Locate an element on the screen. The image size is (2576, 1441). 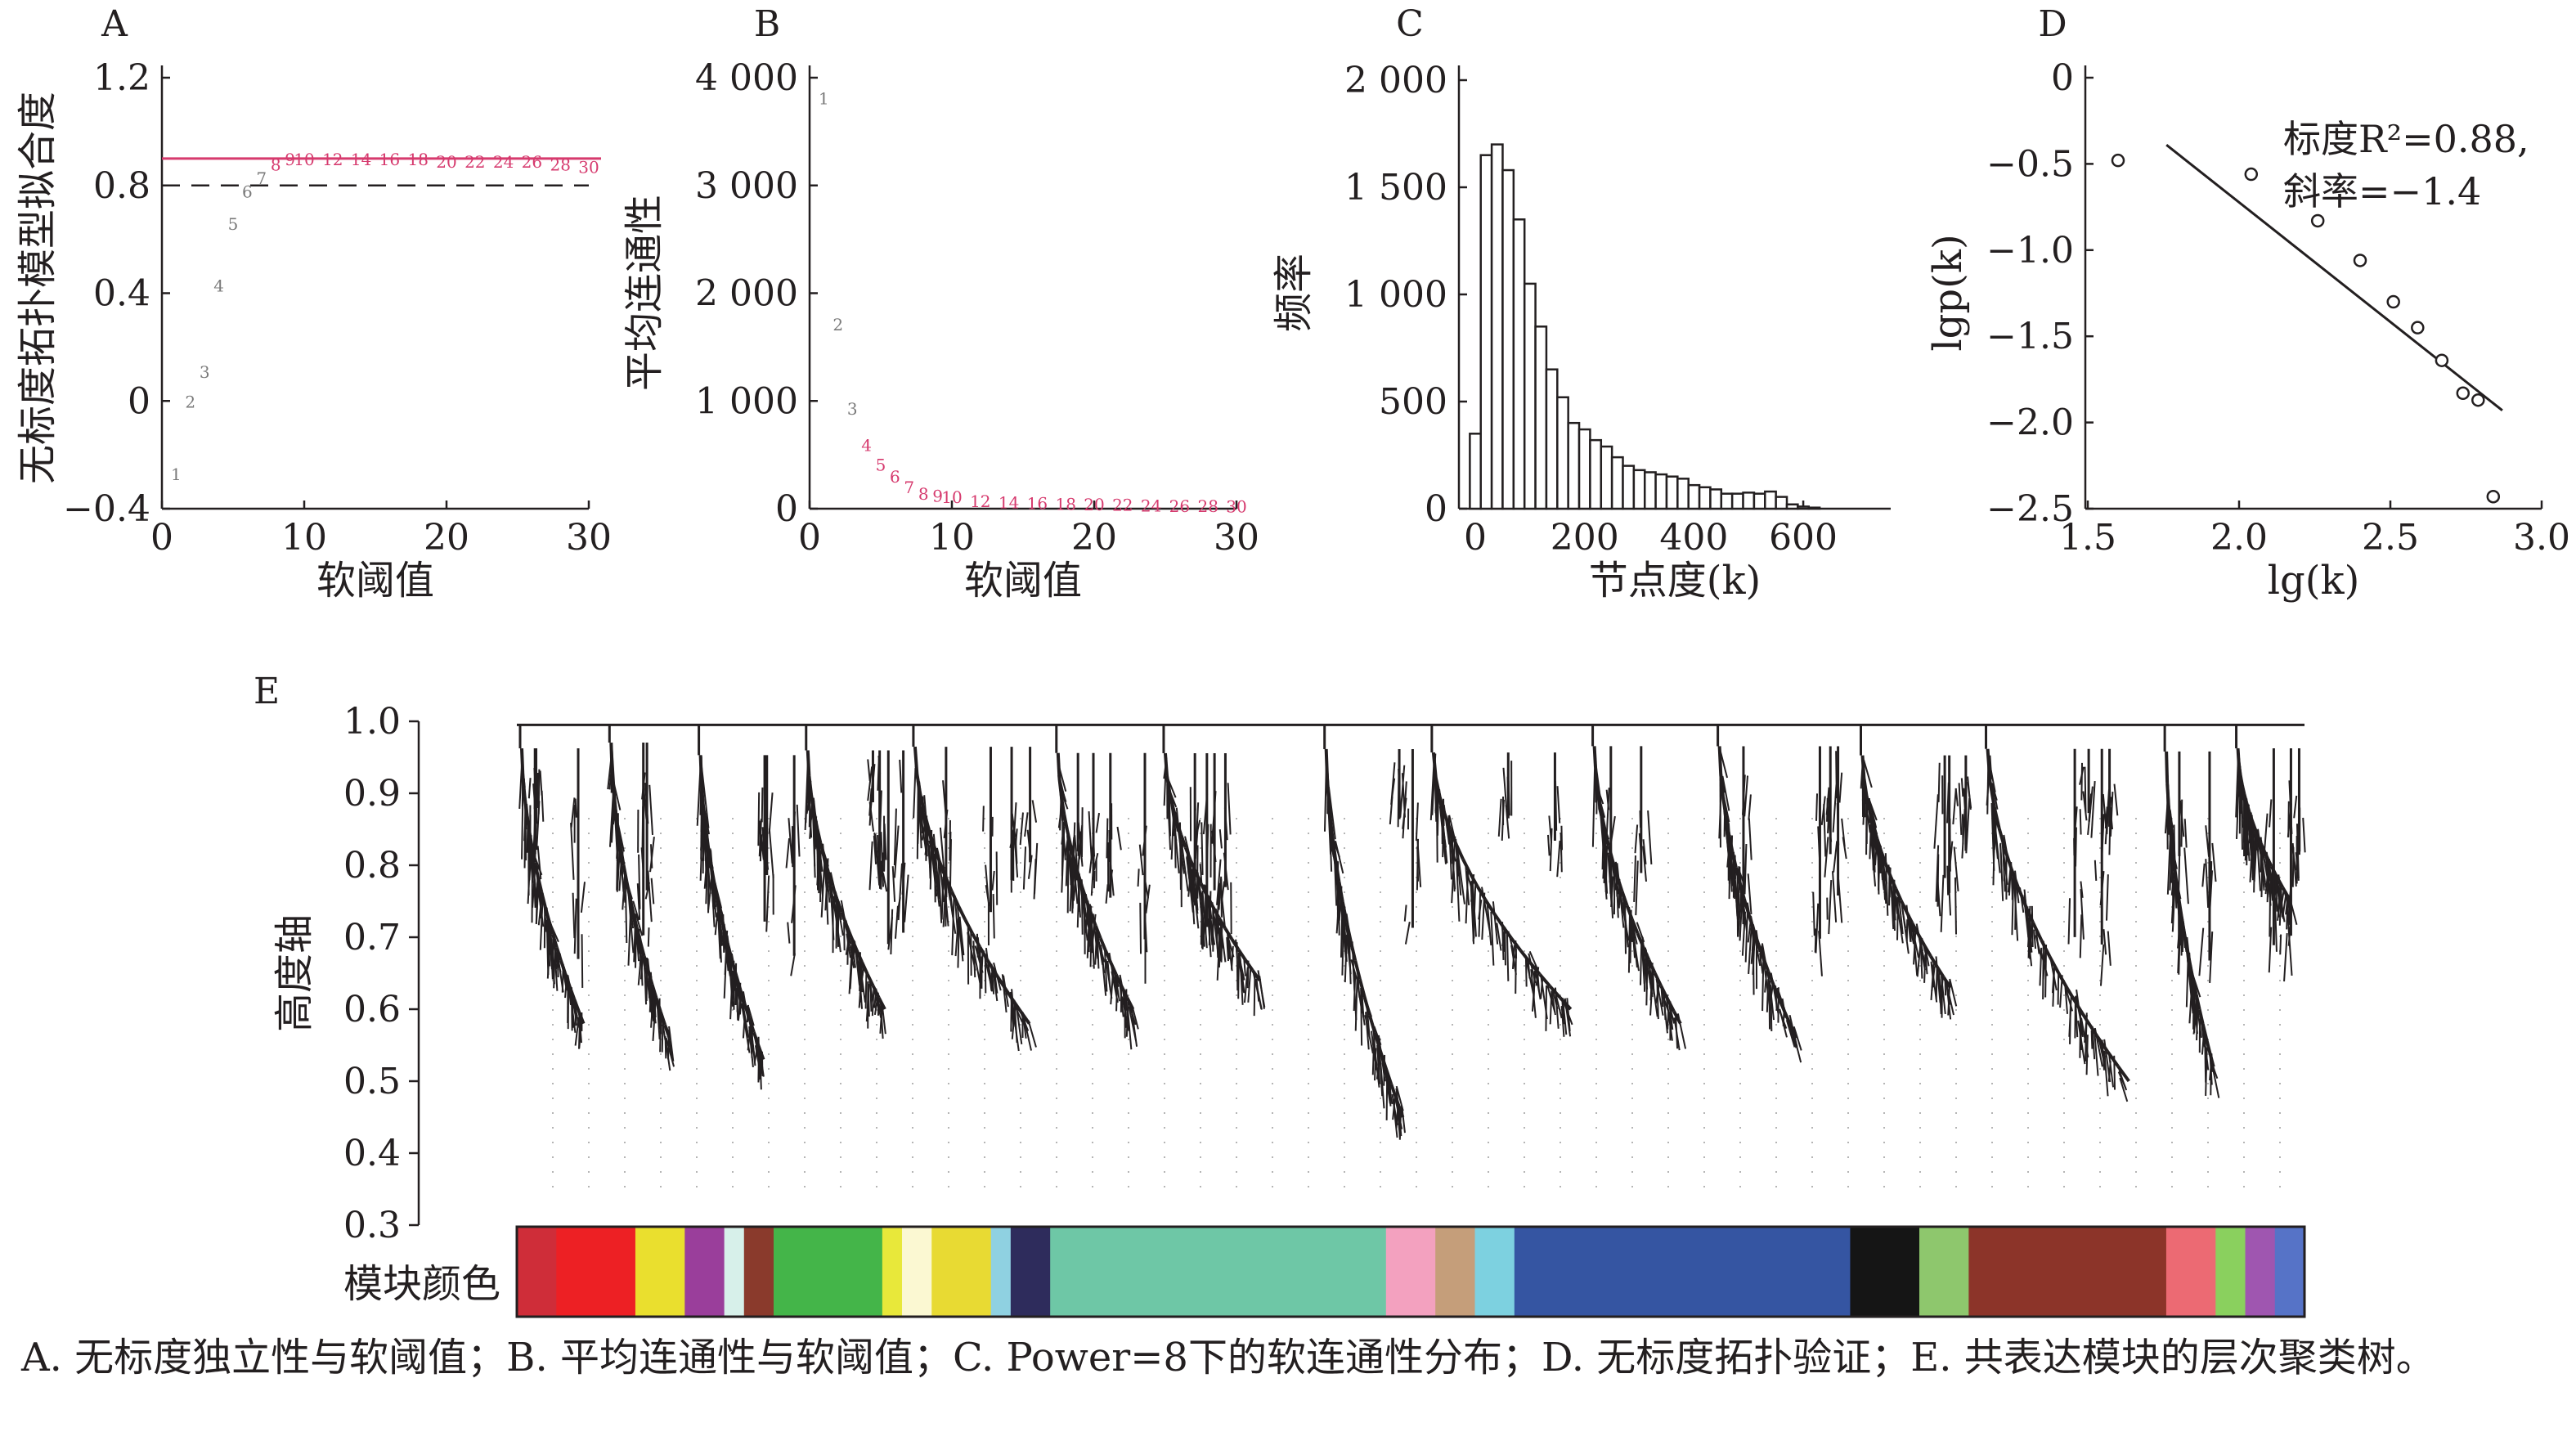
data-point is located at coordinates (2251, 174).